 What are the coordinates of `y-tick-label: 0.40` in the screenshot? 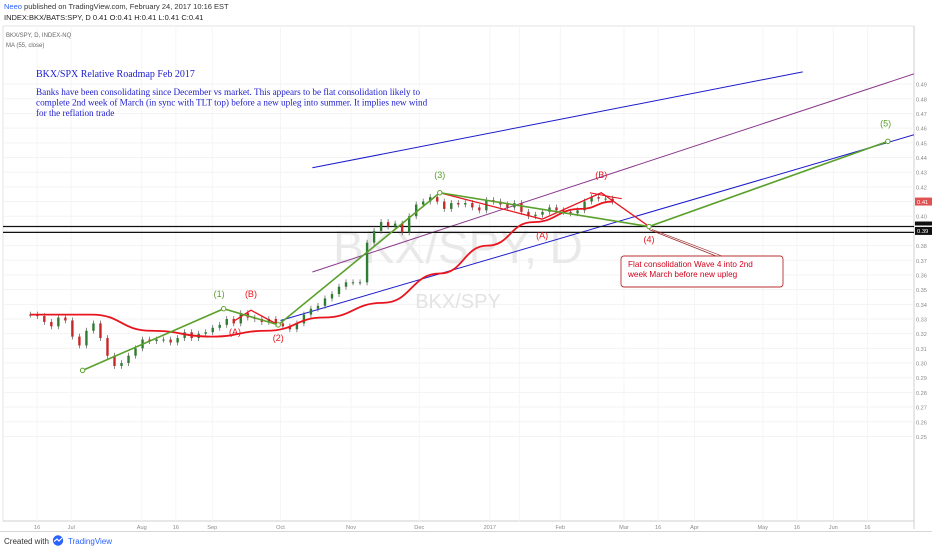 It's located at (921, 218).